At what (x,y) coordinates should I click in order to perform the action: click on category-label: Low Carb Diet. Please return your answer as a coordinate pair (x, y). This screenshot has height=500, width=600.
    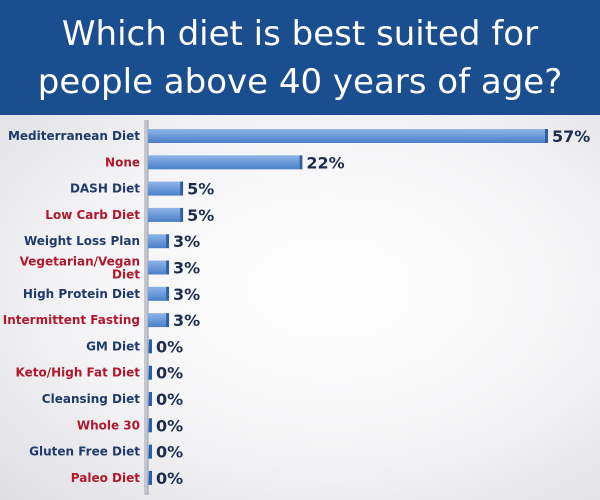
    Looking at the image, I should click on (92, 215).